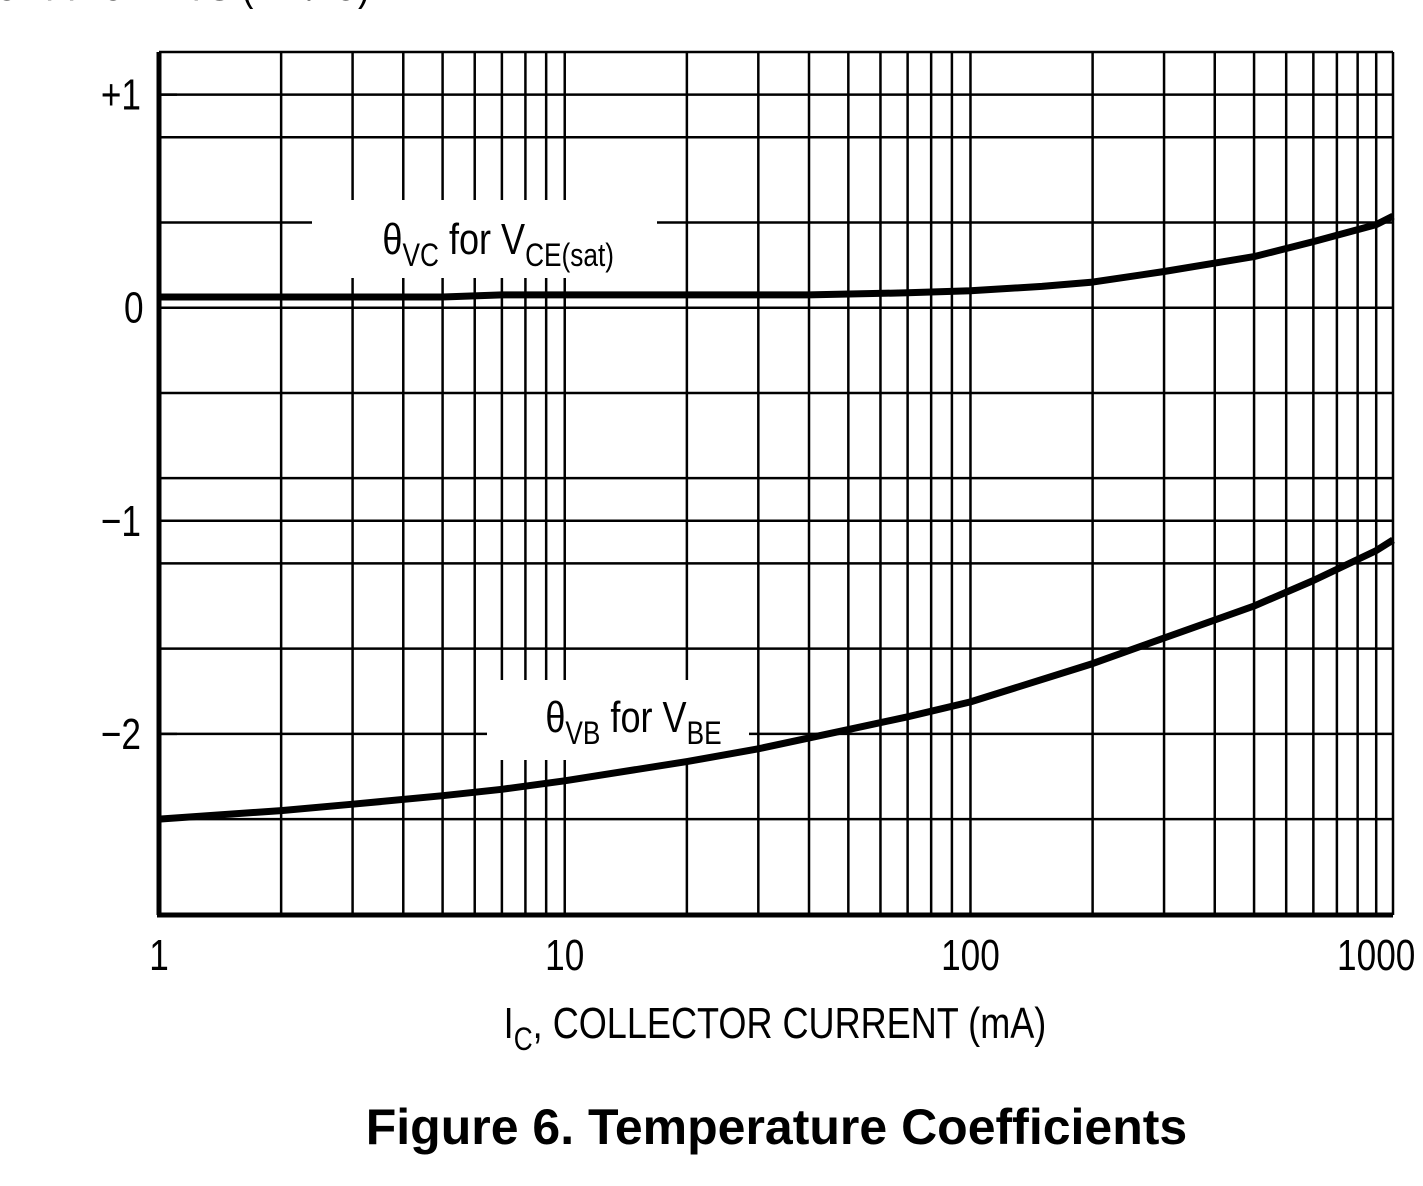 The image size is (1423, 1186). I want to click on series-line-vc, so click(777, 256).